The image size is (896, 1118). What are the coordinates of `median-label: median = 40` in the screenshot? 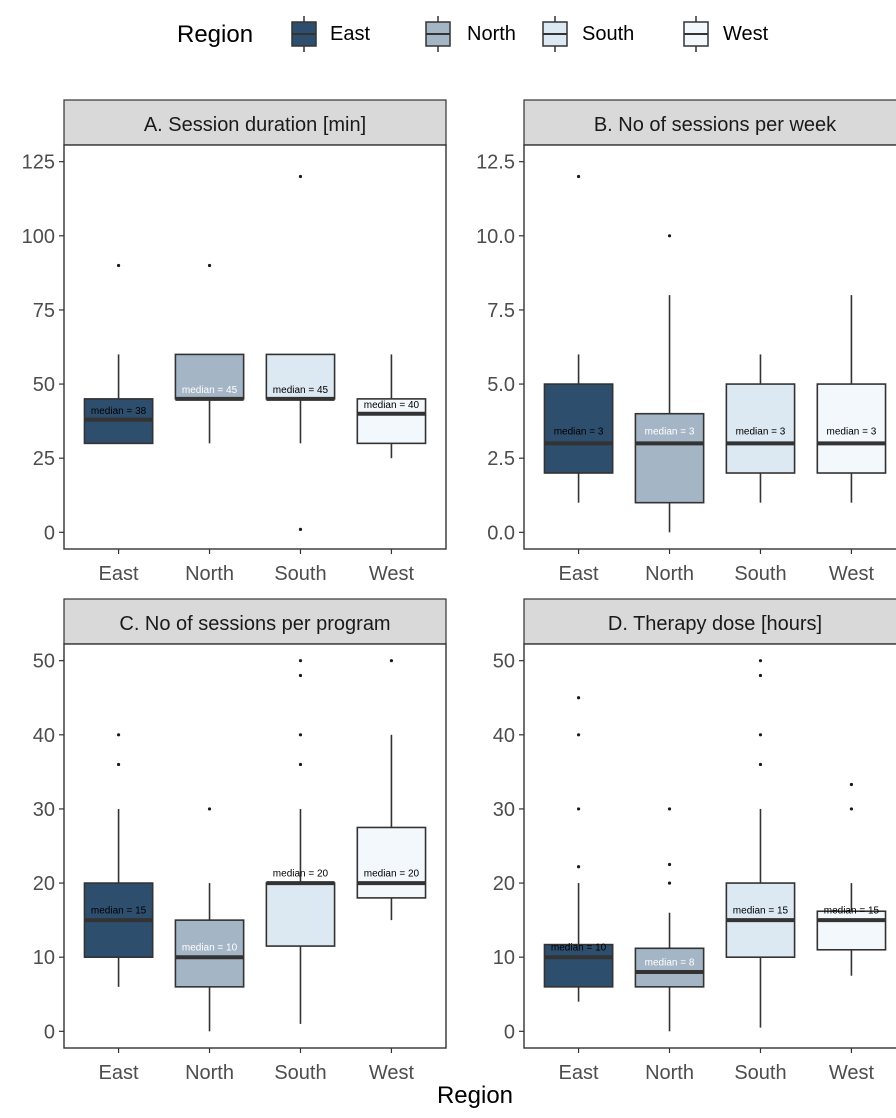 It's located at (392, 405).